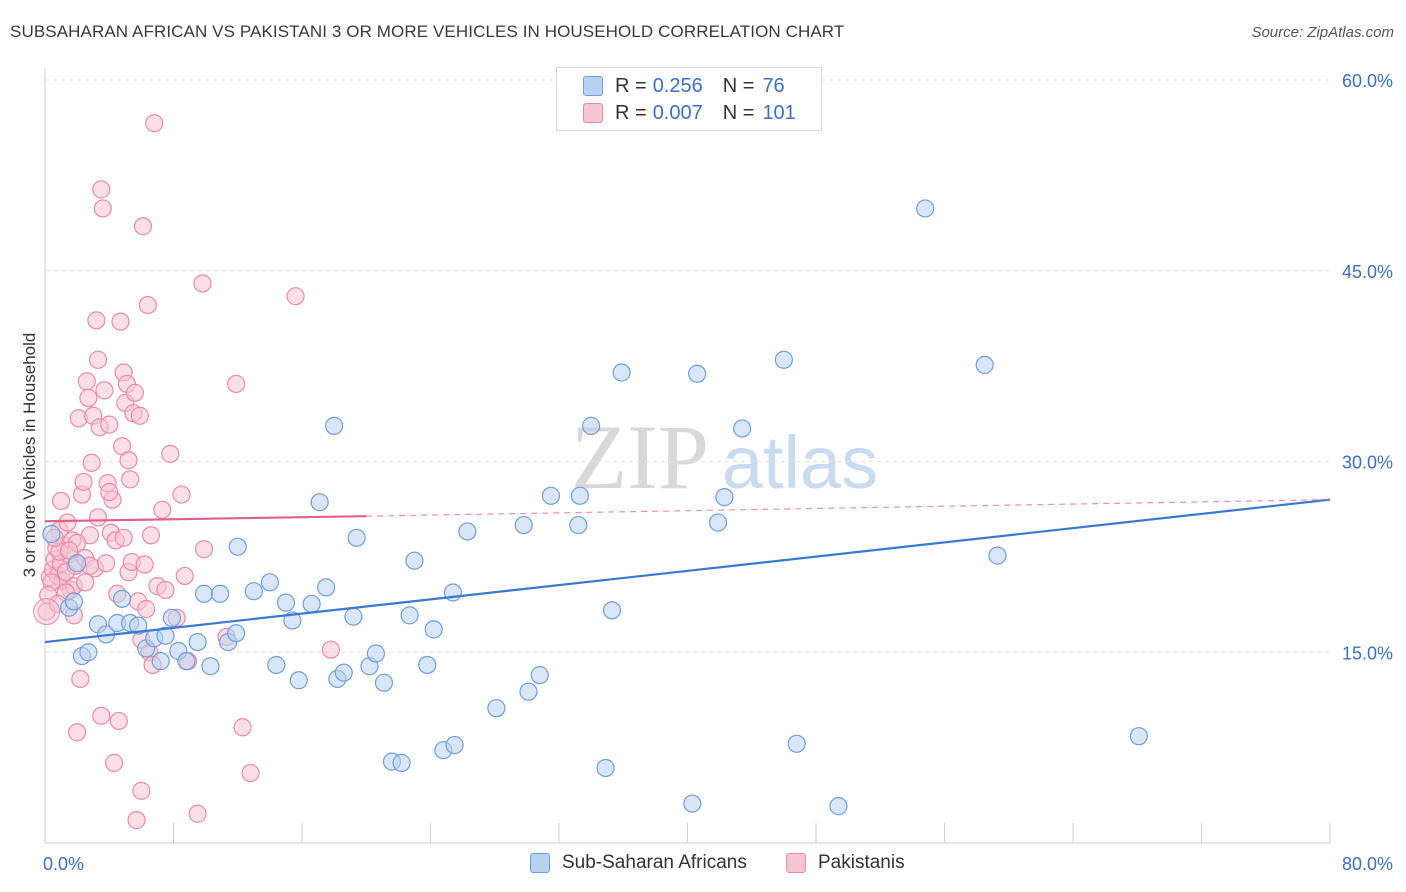  I want to click on y-tick-label: 15.0%, so click(1367, 653).